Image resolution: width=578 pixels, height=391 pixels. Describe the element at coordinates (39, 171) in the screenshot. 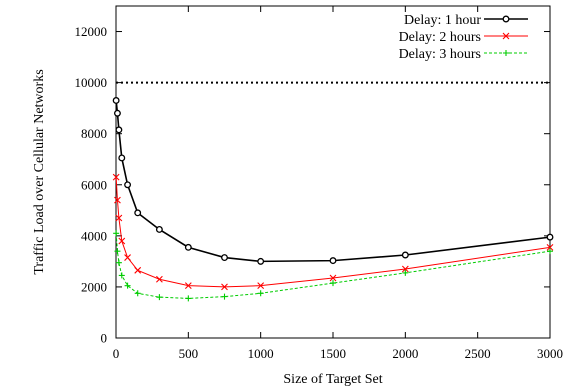

I see `y-axis-title: Traffic Load over Cellular Networks` at that location.